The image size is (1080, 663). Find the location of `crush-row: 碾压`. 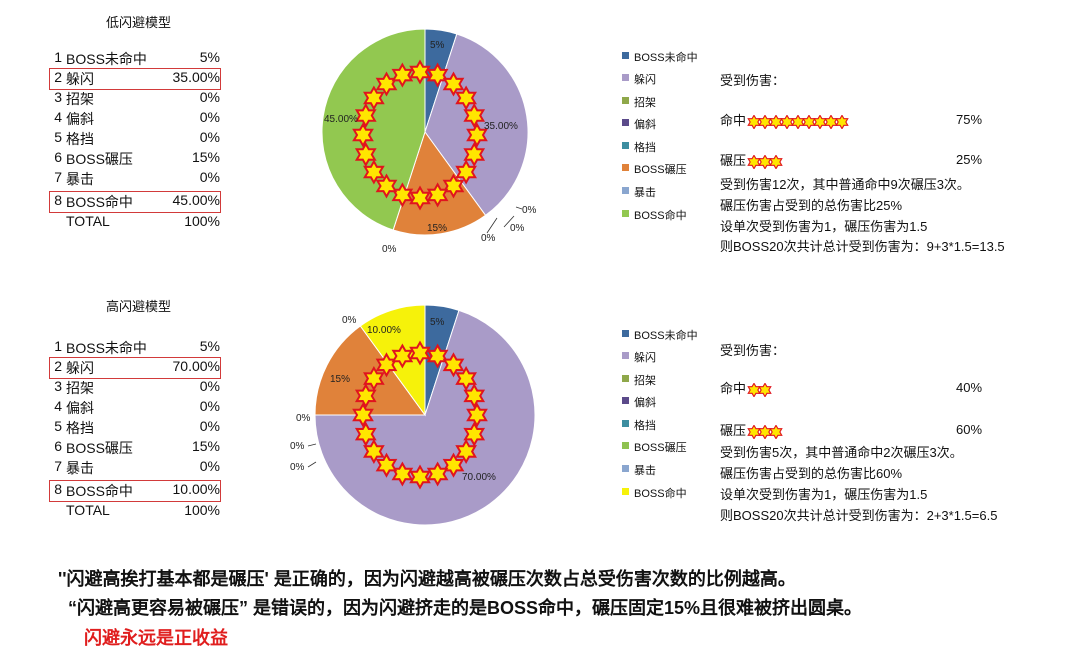

crush-row: 碾压 is located at coordinates (751, 429).